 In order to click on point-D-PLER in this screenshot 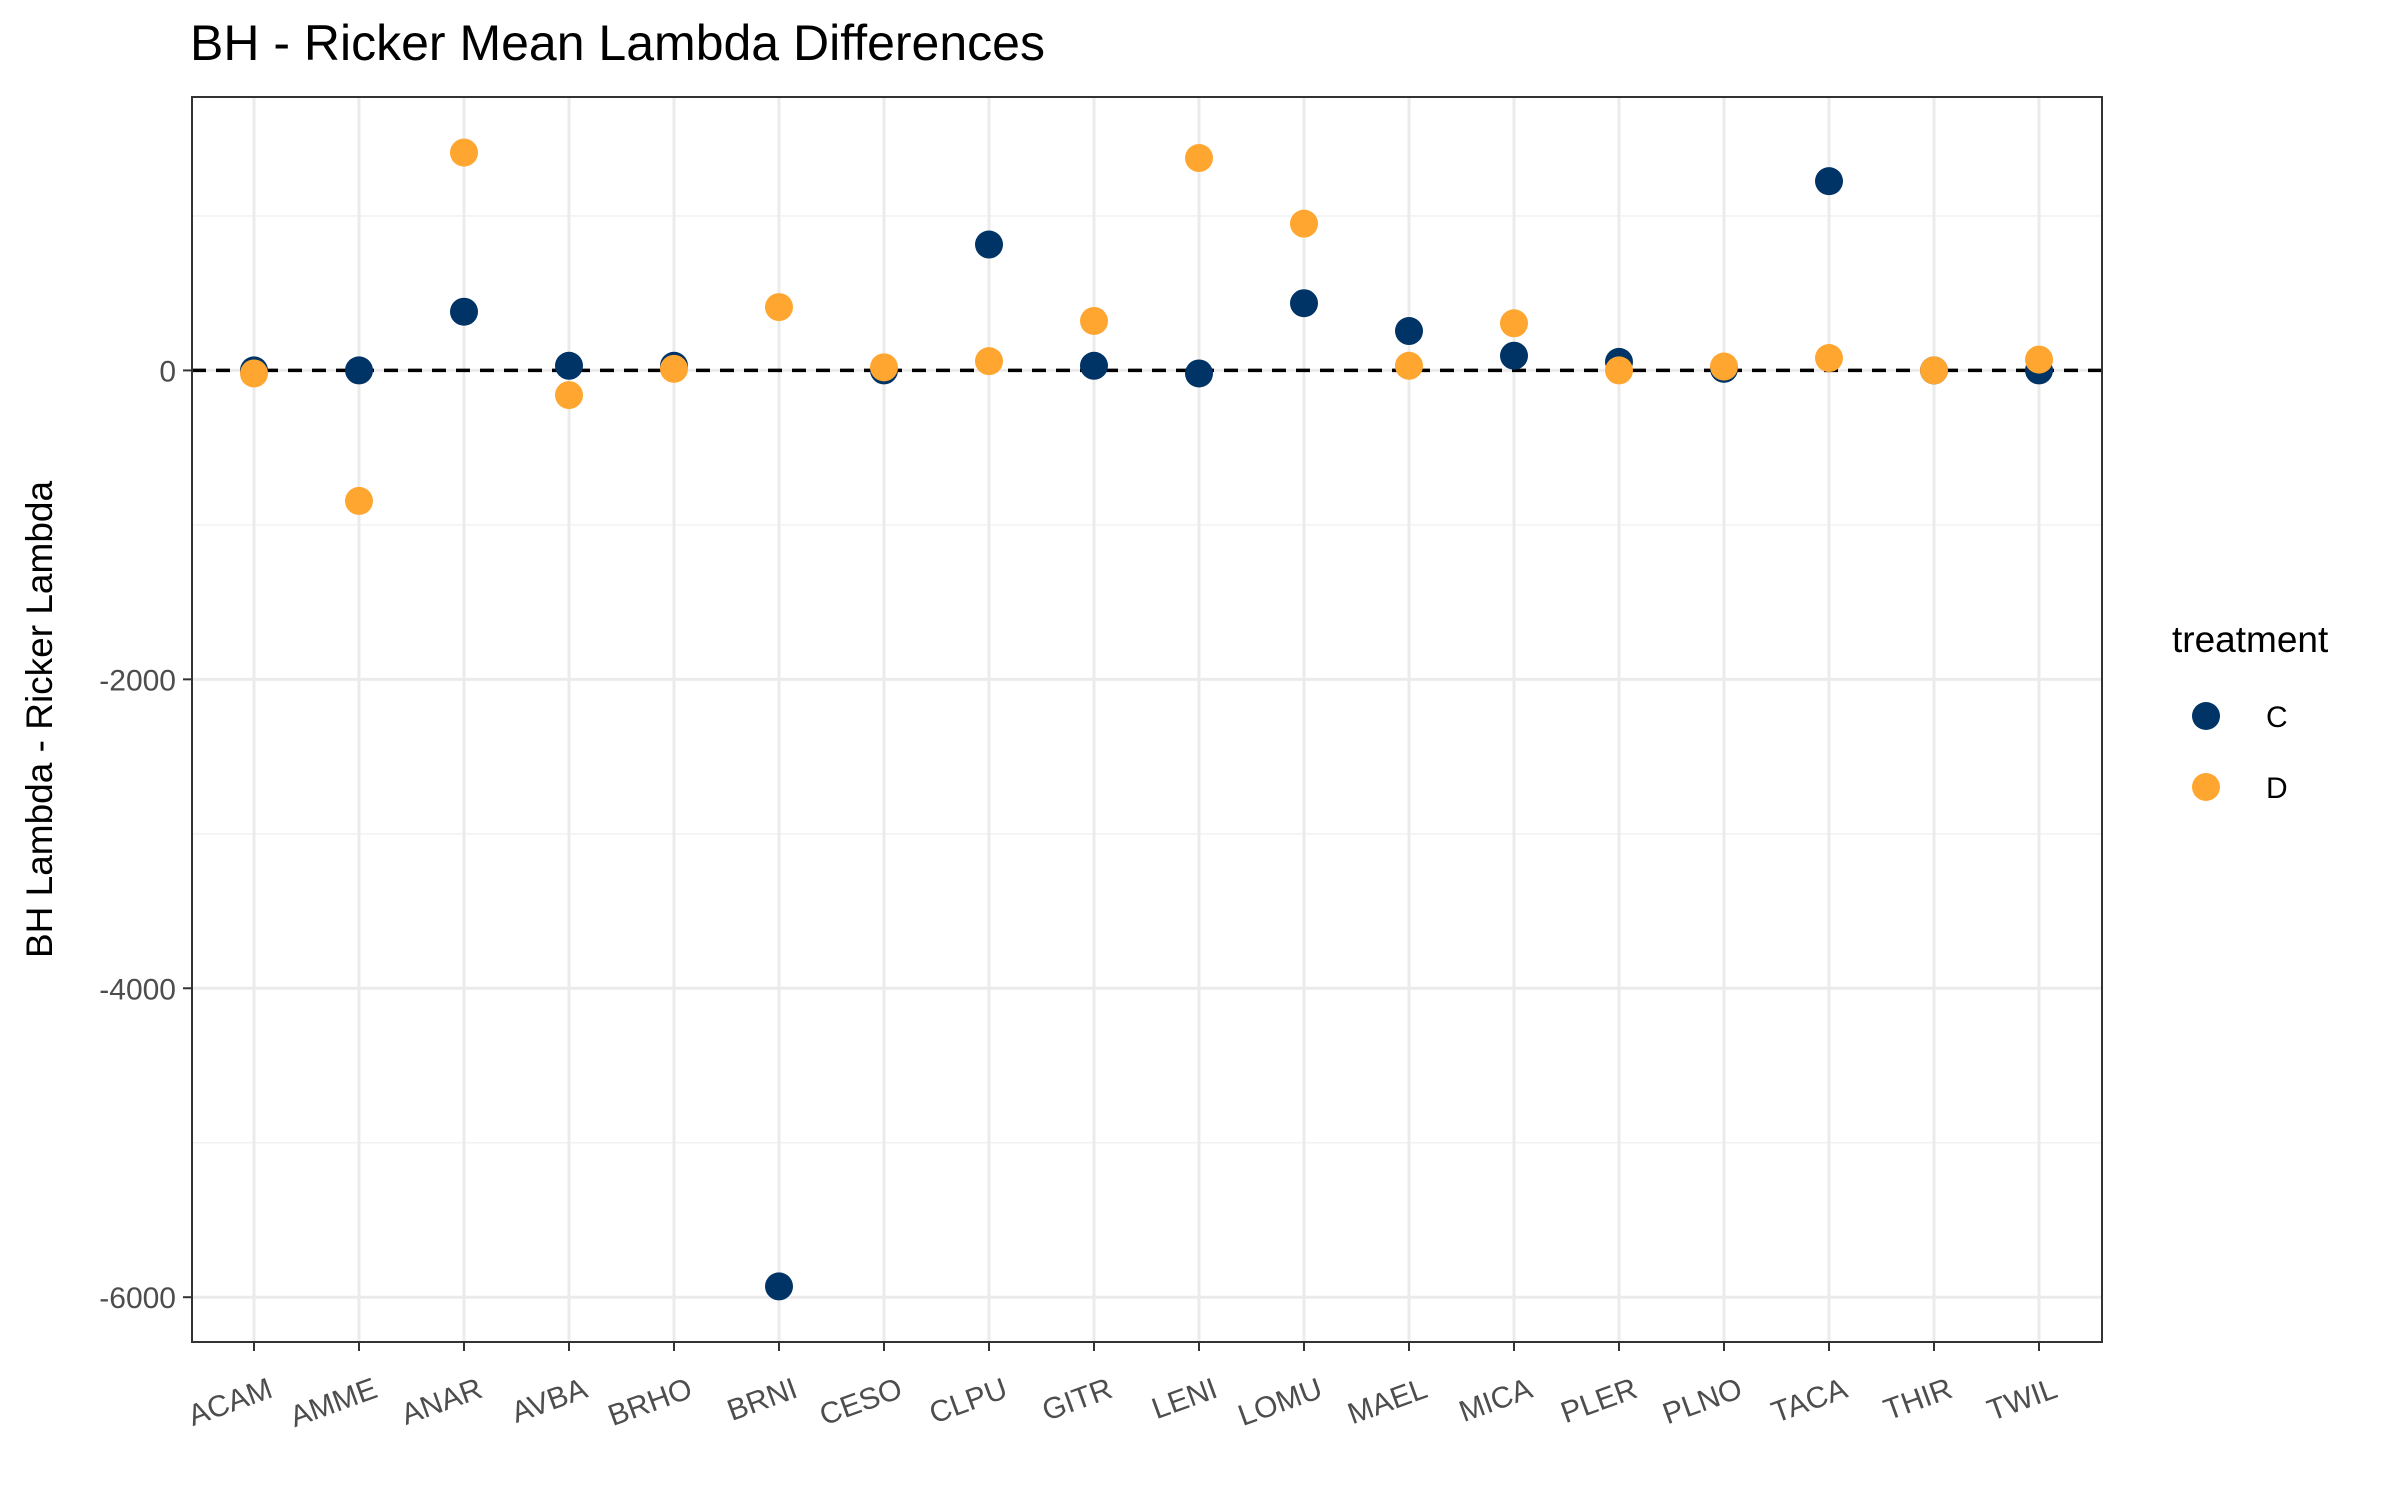, I will do `click(1619, 370)`.